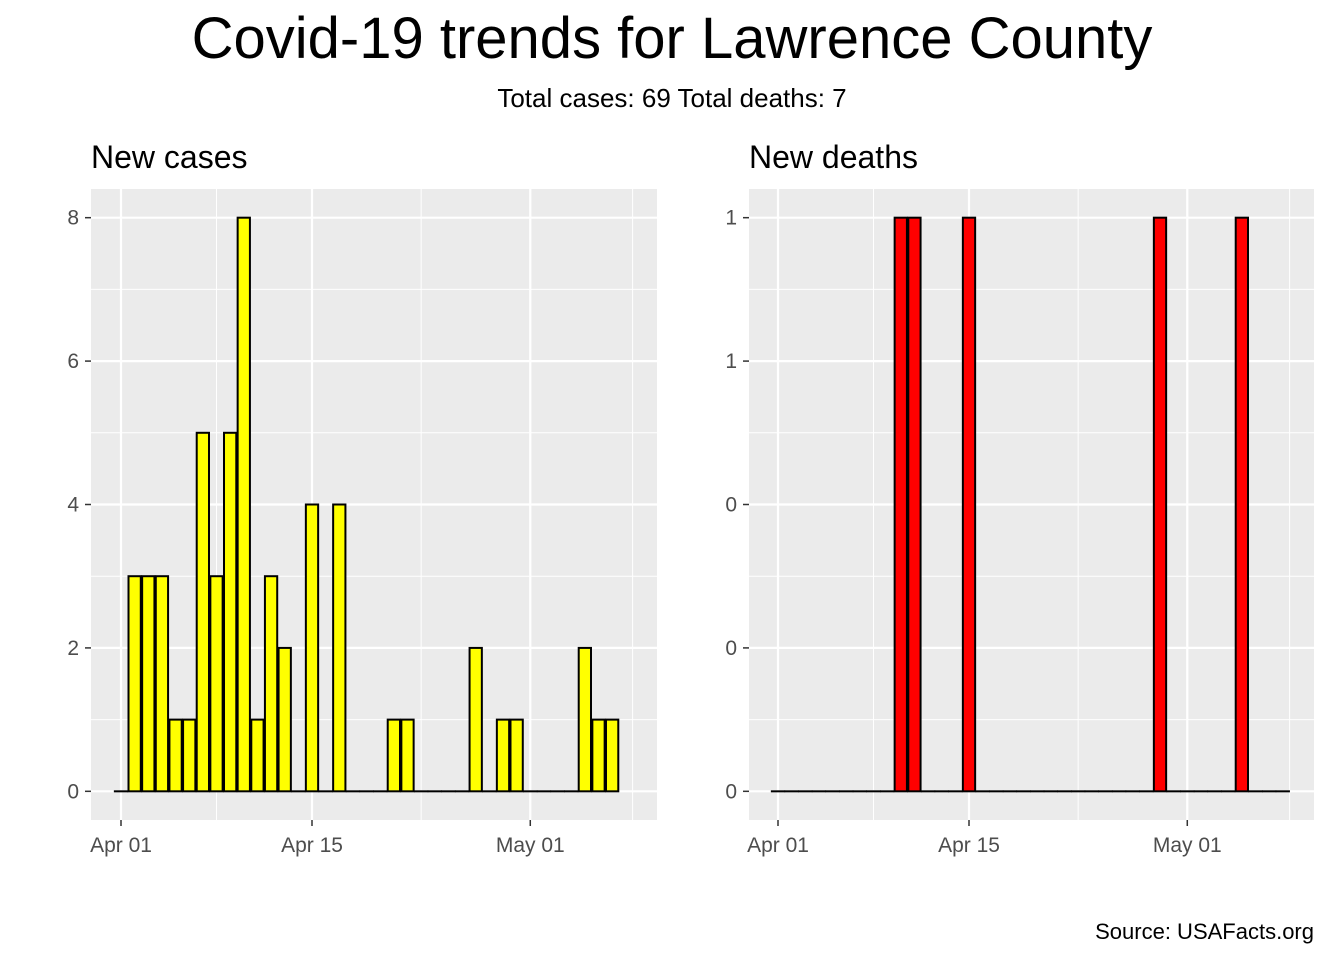 The image size is (1344, 960). I want to click on cases-y-tick-label: 2, so click(73, 648).